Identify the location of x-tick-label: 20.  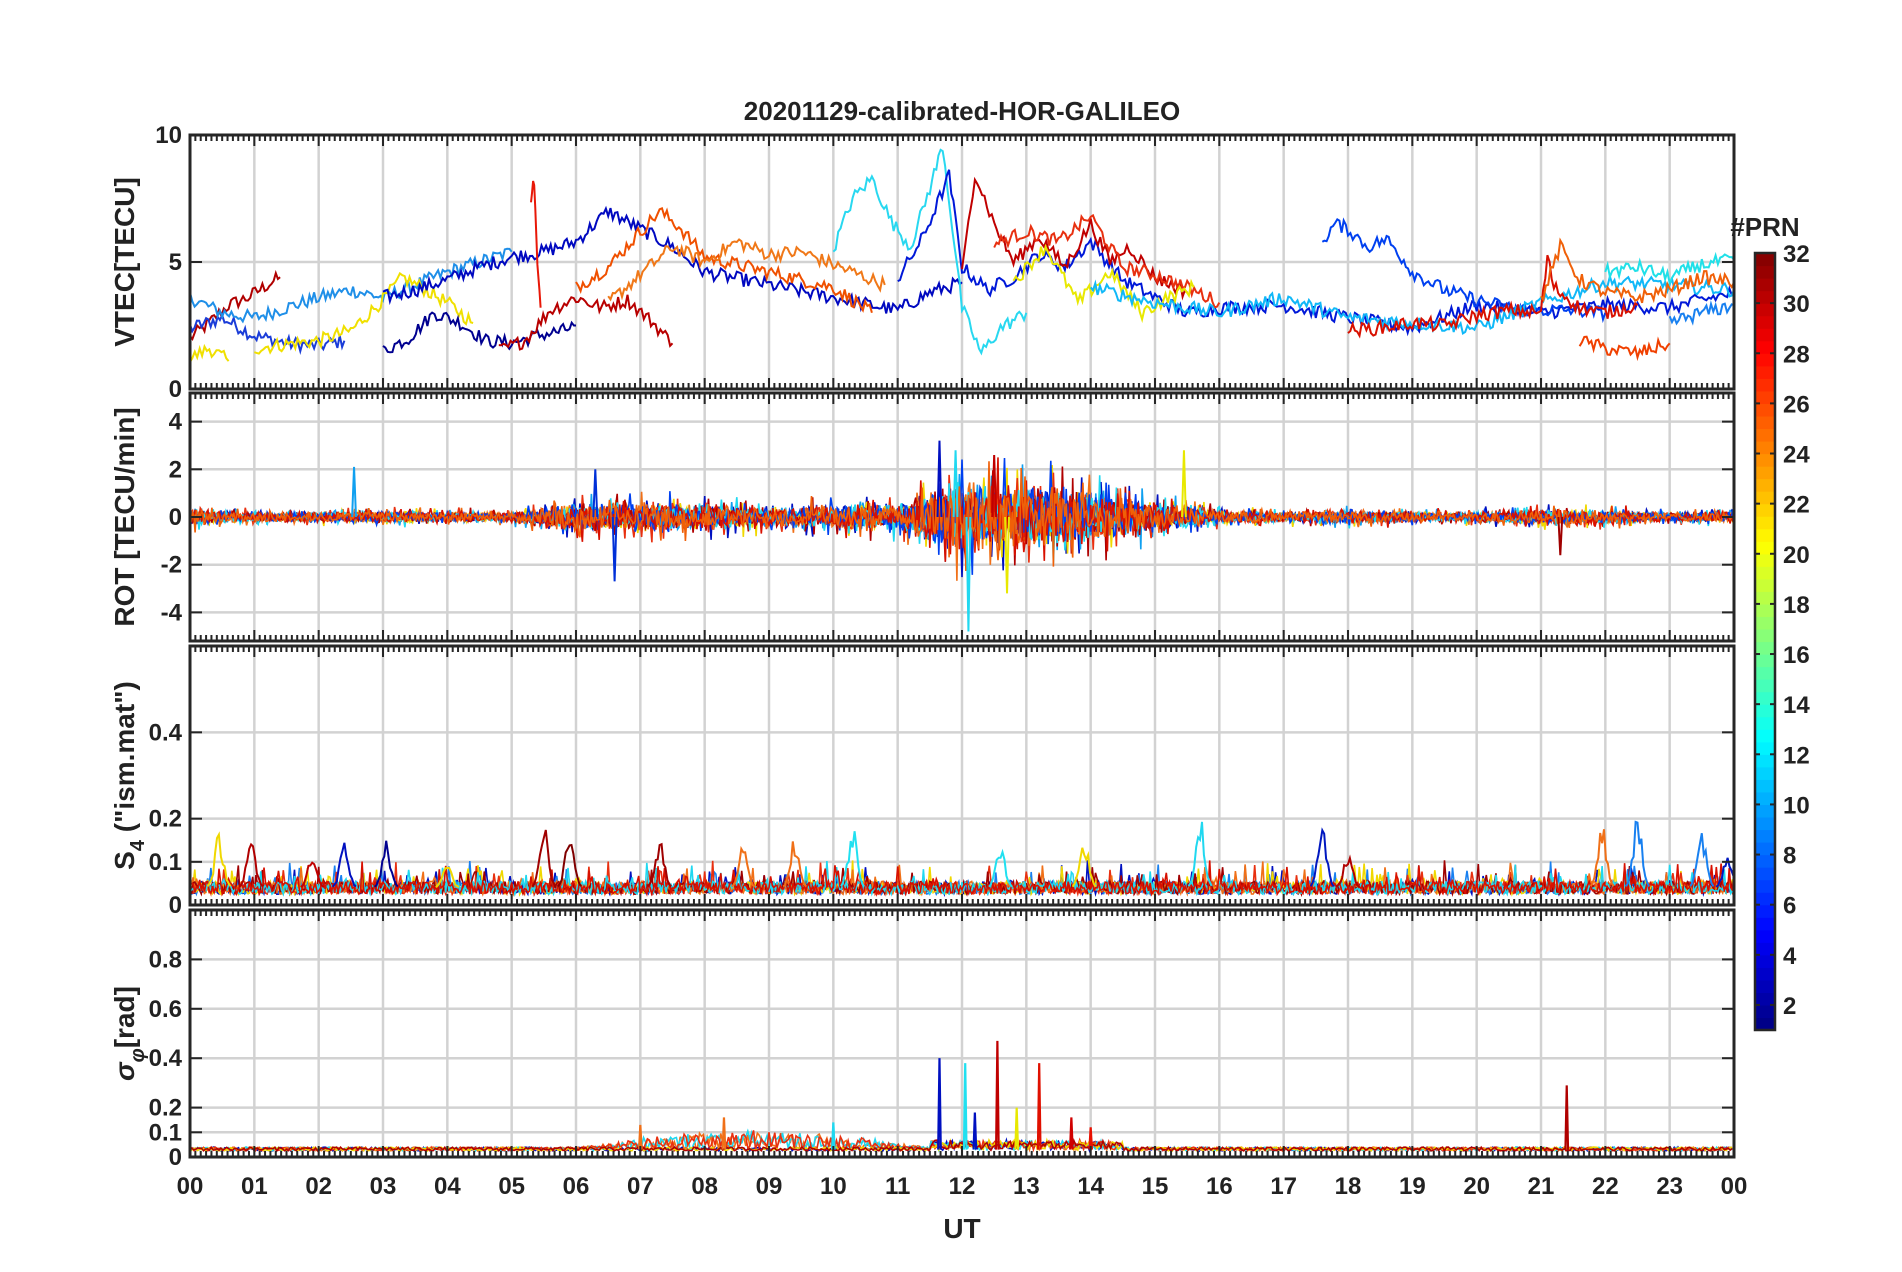
(1476, 1186).